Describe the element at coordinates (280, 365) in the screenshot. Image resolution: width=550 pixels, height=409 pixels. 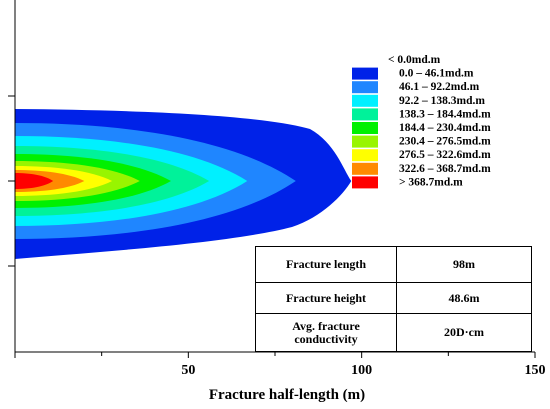
I see `x-axis-ticks: 50 100 150` at that location.